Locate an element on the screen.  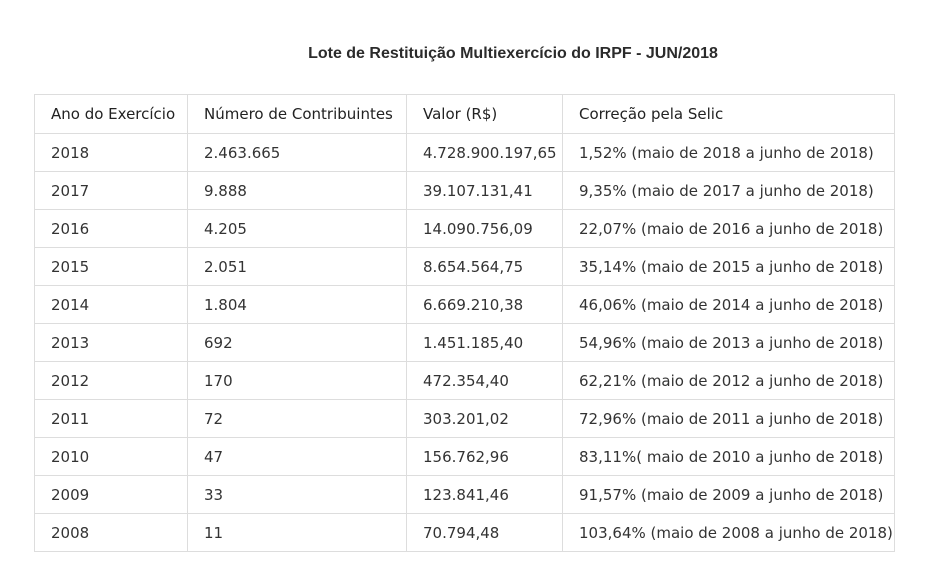
cell-ano: 2017 is located at coordinates (111, 190).